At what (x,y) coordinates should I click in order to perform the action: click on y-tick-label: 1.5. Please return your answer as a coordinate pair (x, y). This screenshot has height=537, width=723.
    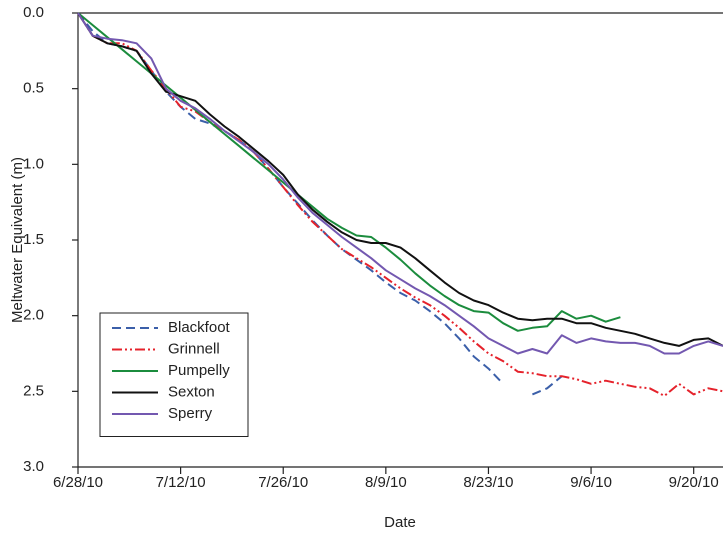
    Looking at the image, I should click on (33, 239).